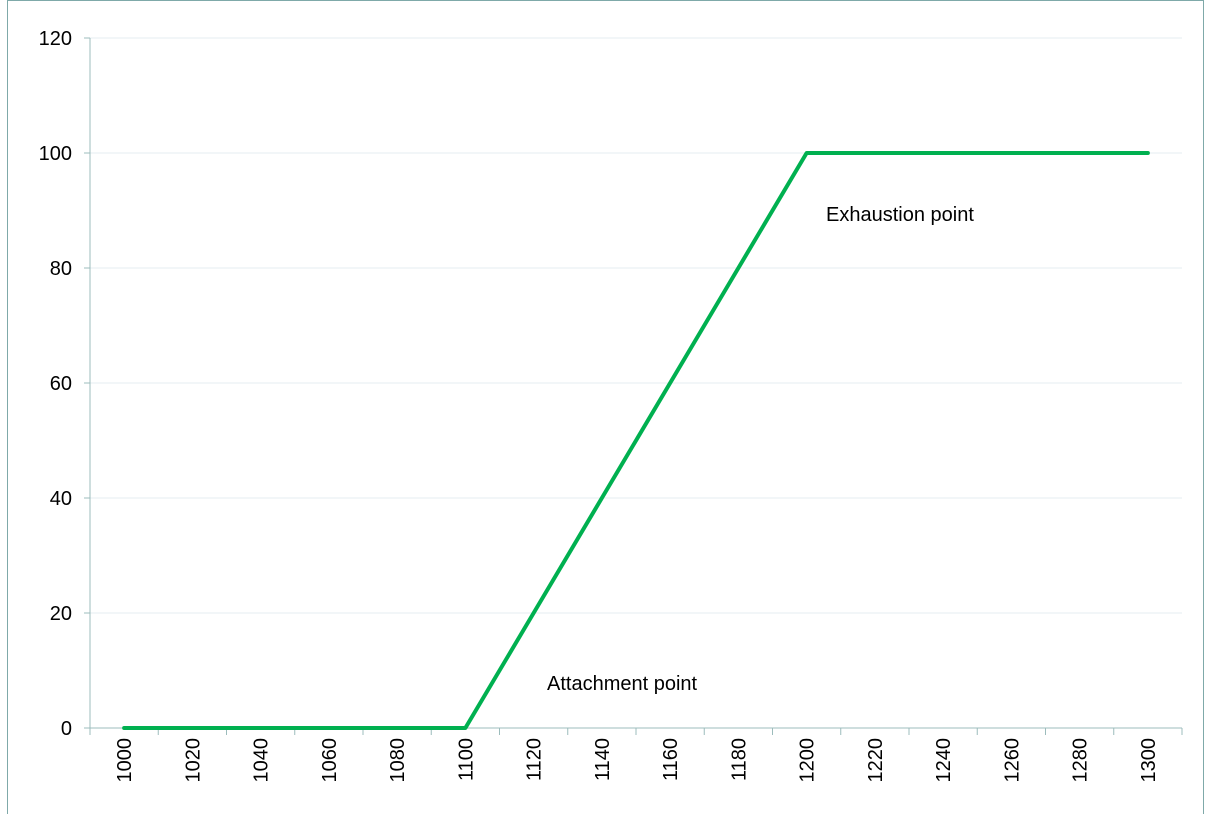  Describe the element at coordinates (739, 759) in the screenshot. I see `x-tick-label: 1180` at that location.